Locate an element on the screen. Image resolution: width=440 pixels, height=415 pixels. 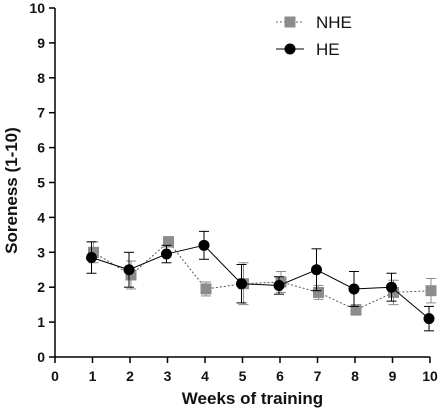
x-tick-label: 6 is located at coordinates (280, 376).